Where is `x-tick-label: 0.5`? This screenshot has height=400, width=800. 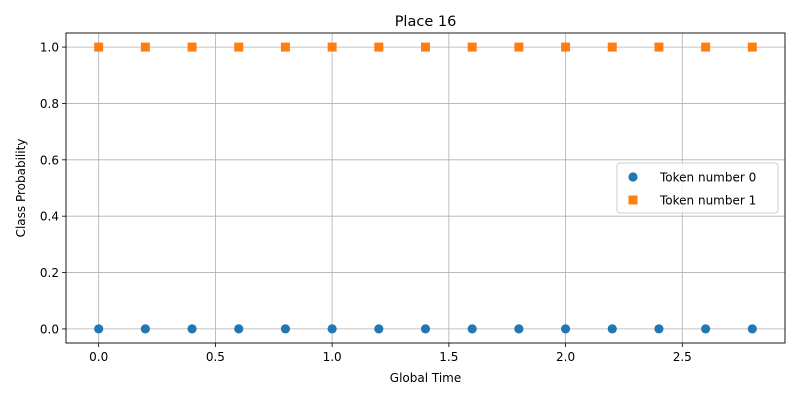 x-tick-label: 0.5 is located at coordinates (215, 357).